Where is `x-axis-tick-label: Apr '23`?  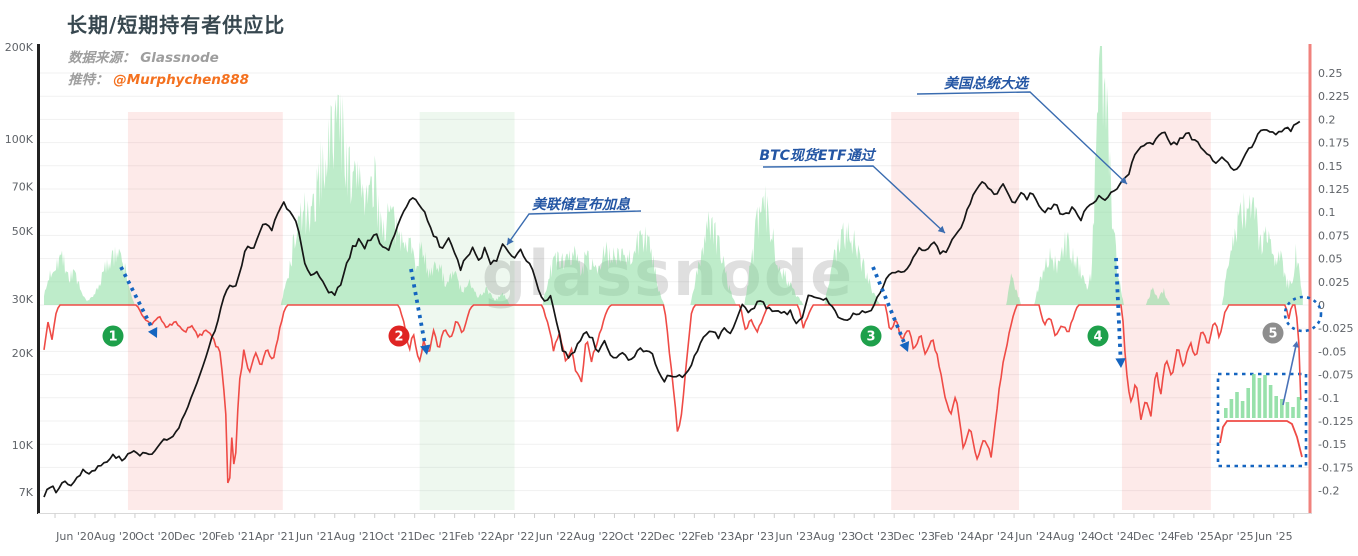 x-axis-tick-label: Apr '23 is located at coordinates (755, 536).